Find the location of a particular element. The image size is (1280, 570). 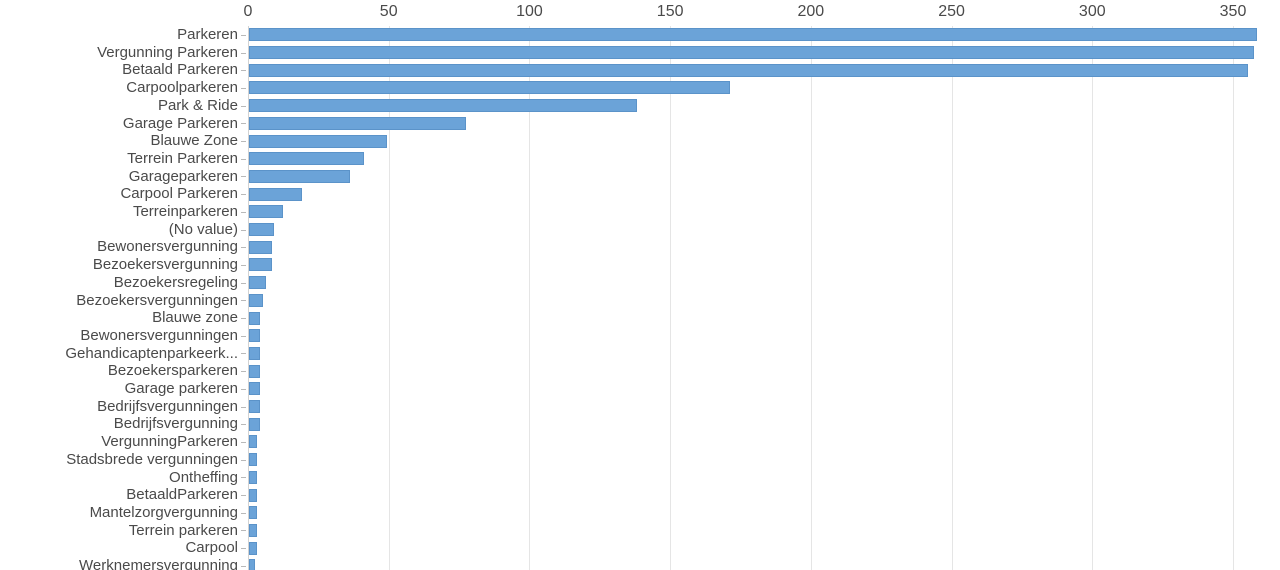

category-label: VergunningParkeren is located at coordinates (169, 442).